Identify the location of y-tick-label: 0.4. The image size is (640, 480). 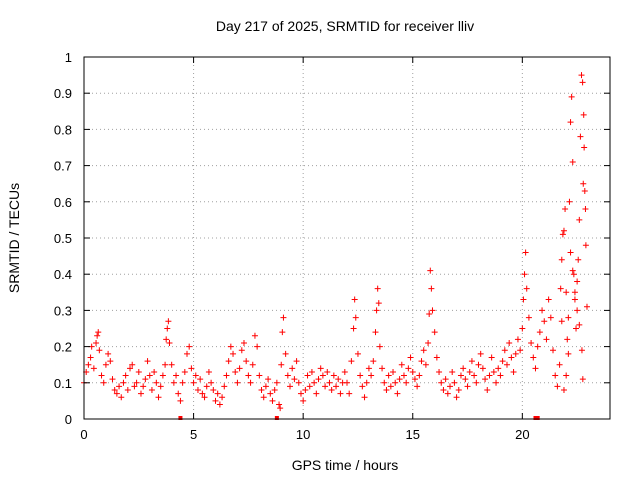
(63, 274).